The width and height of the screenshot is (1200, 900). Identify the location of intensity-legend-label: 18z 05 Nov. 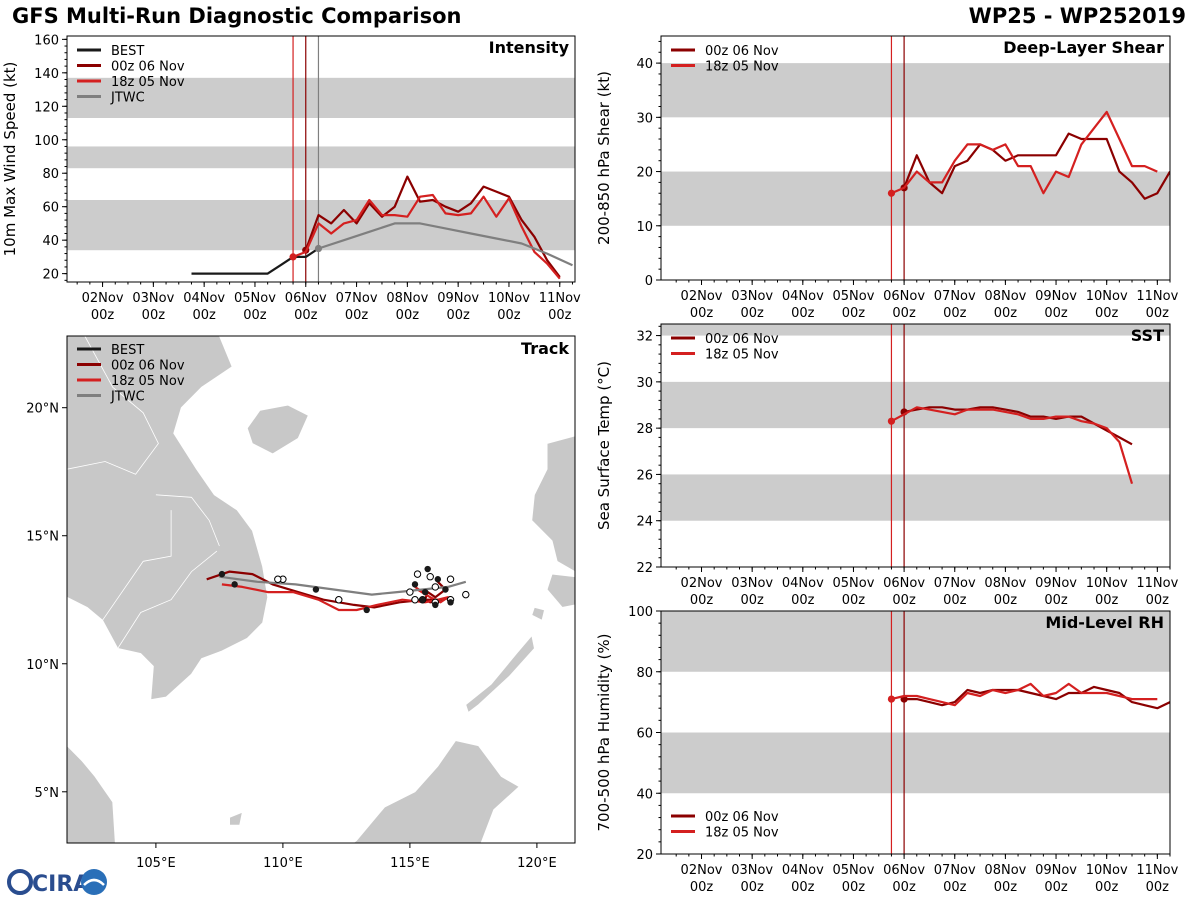
(148, 82).